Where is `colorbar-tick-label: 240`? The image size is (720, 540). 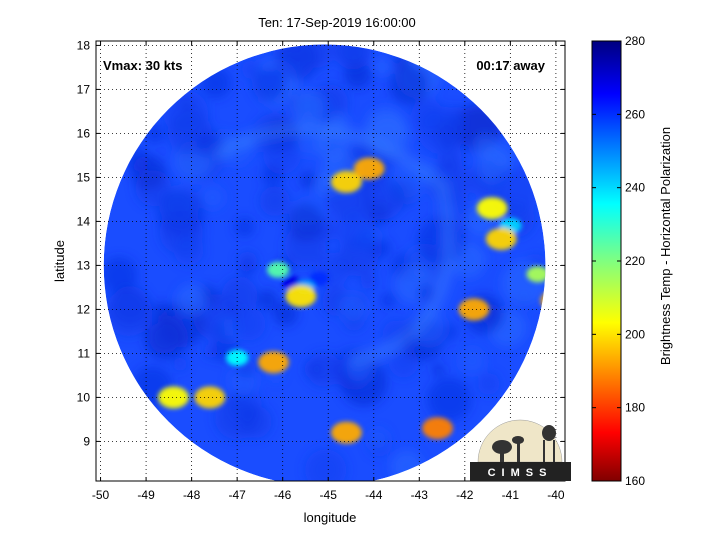
colorbar-tick-label: 240 is located at coordinates (635, 188).